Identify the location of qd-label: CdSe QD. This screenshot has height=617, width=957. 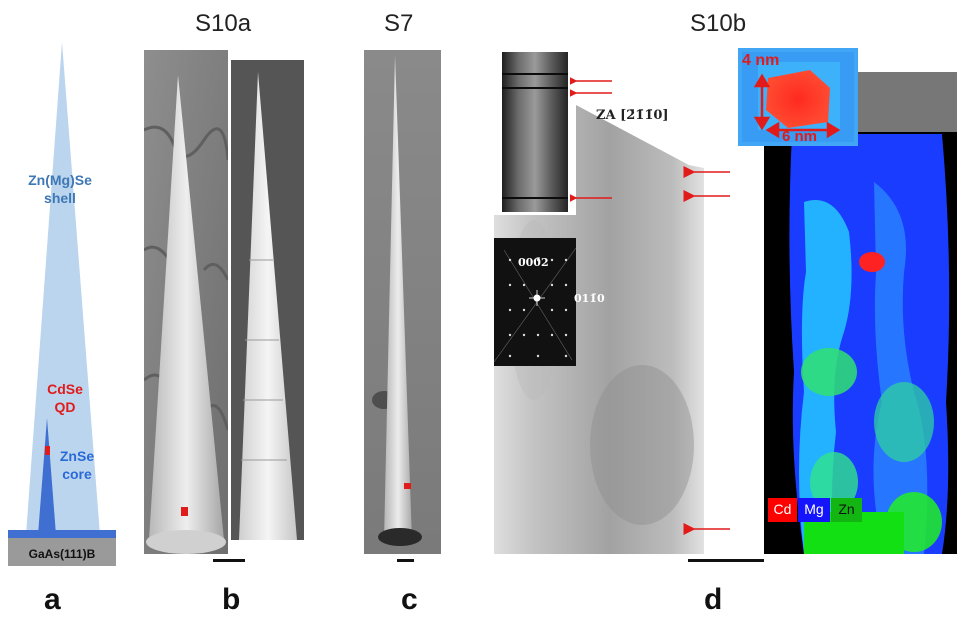
(65, 398).